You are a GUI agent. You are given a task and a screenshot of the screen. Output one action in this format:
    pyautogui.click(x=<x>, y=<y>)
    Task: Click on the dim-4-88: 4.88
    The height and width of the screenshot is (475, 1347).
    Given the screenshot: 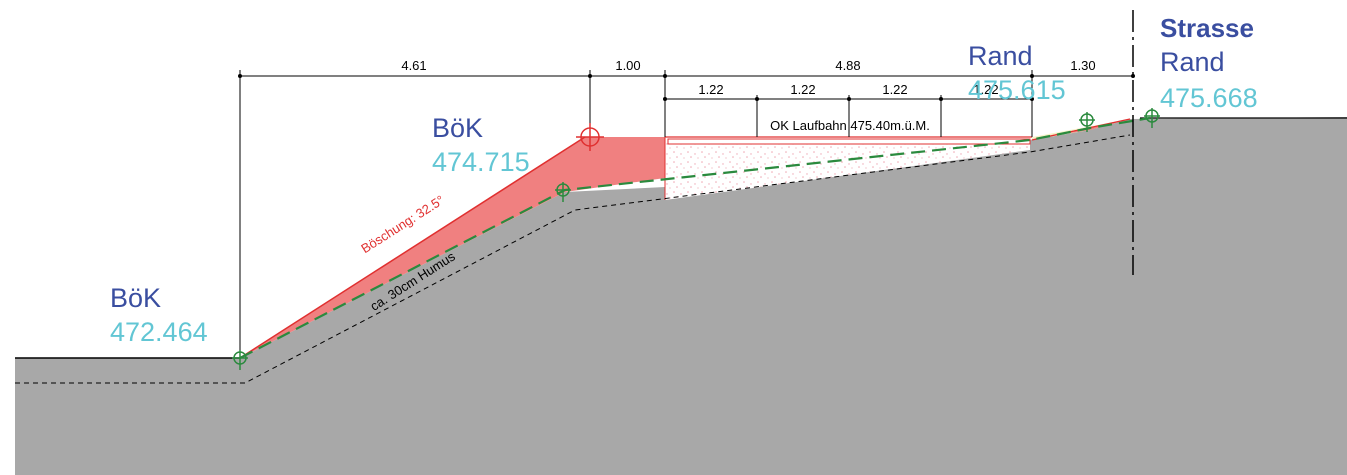 What is the action you would take?
    pyautogui.click(x=847, y=65)
    